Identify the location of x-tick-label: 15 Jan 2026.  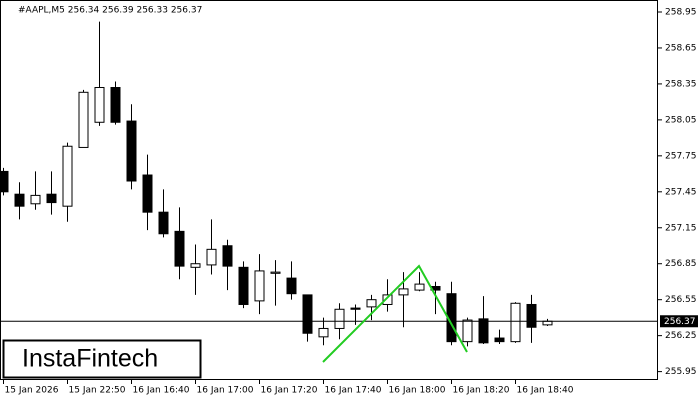
(32, 391).